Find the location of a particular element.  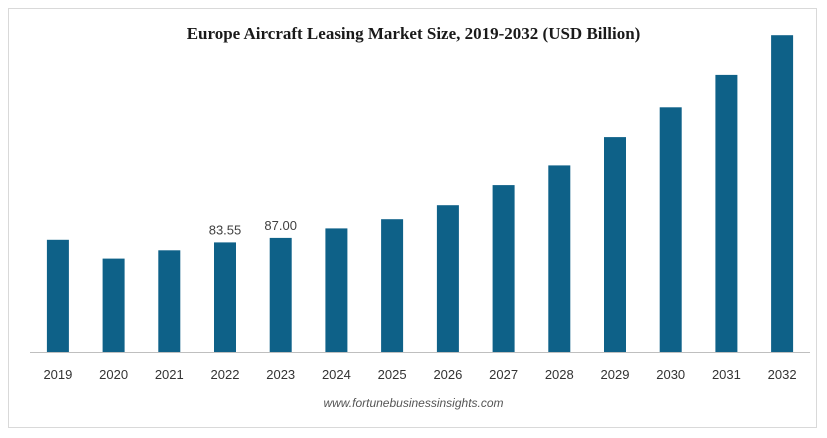

x-tick-label-2023: 2023 is located at coordinates (280, 374).